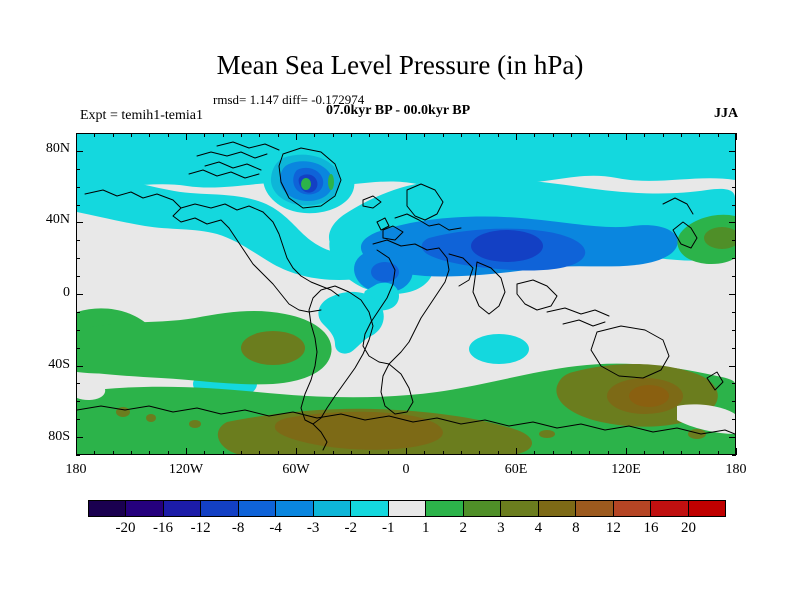 The image size is (800, 600). I want to click on map-gap-se-pacific, so click(91, 389).